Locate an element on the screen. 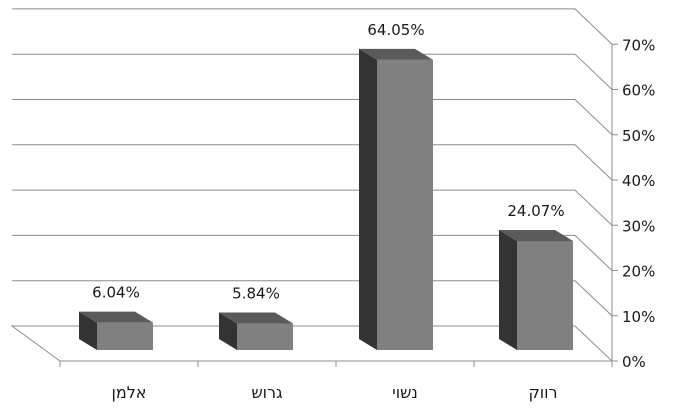 The height and width of the screenshot is (412, 688). category-label: נשוי is located at coordinates (405, 392).